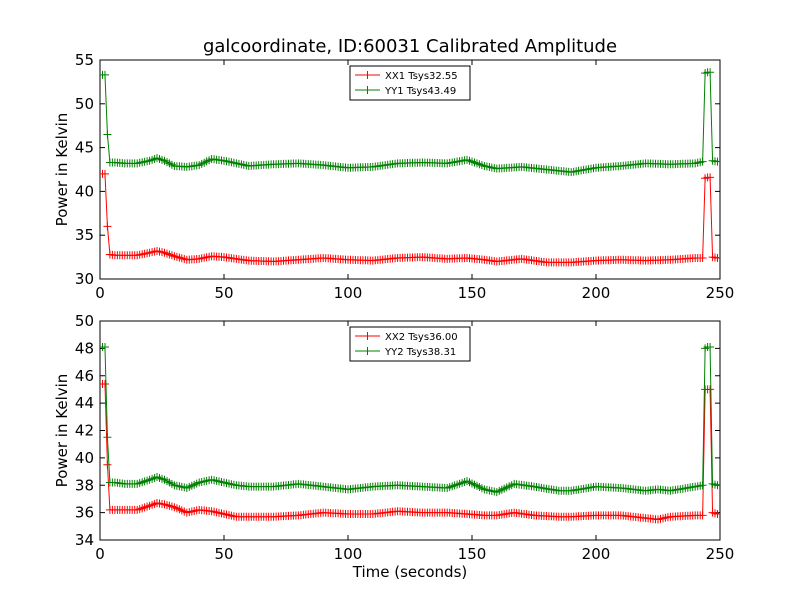  Describe the element at coordinates (84, 148) in the screenshot. I see `y-tick-label: 45` at that location.